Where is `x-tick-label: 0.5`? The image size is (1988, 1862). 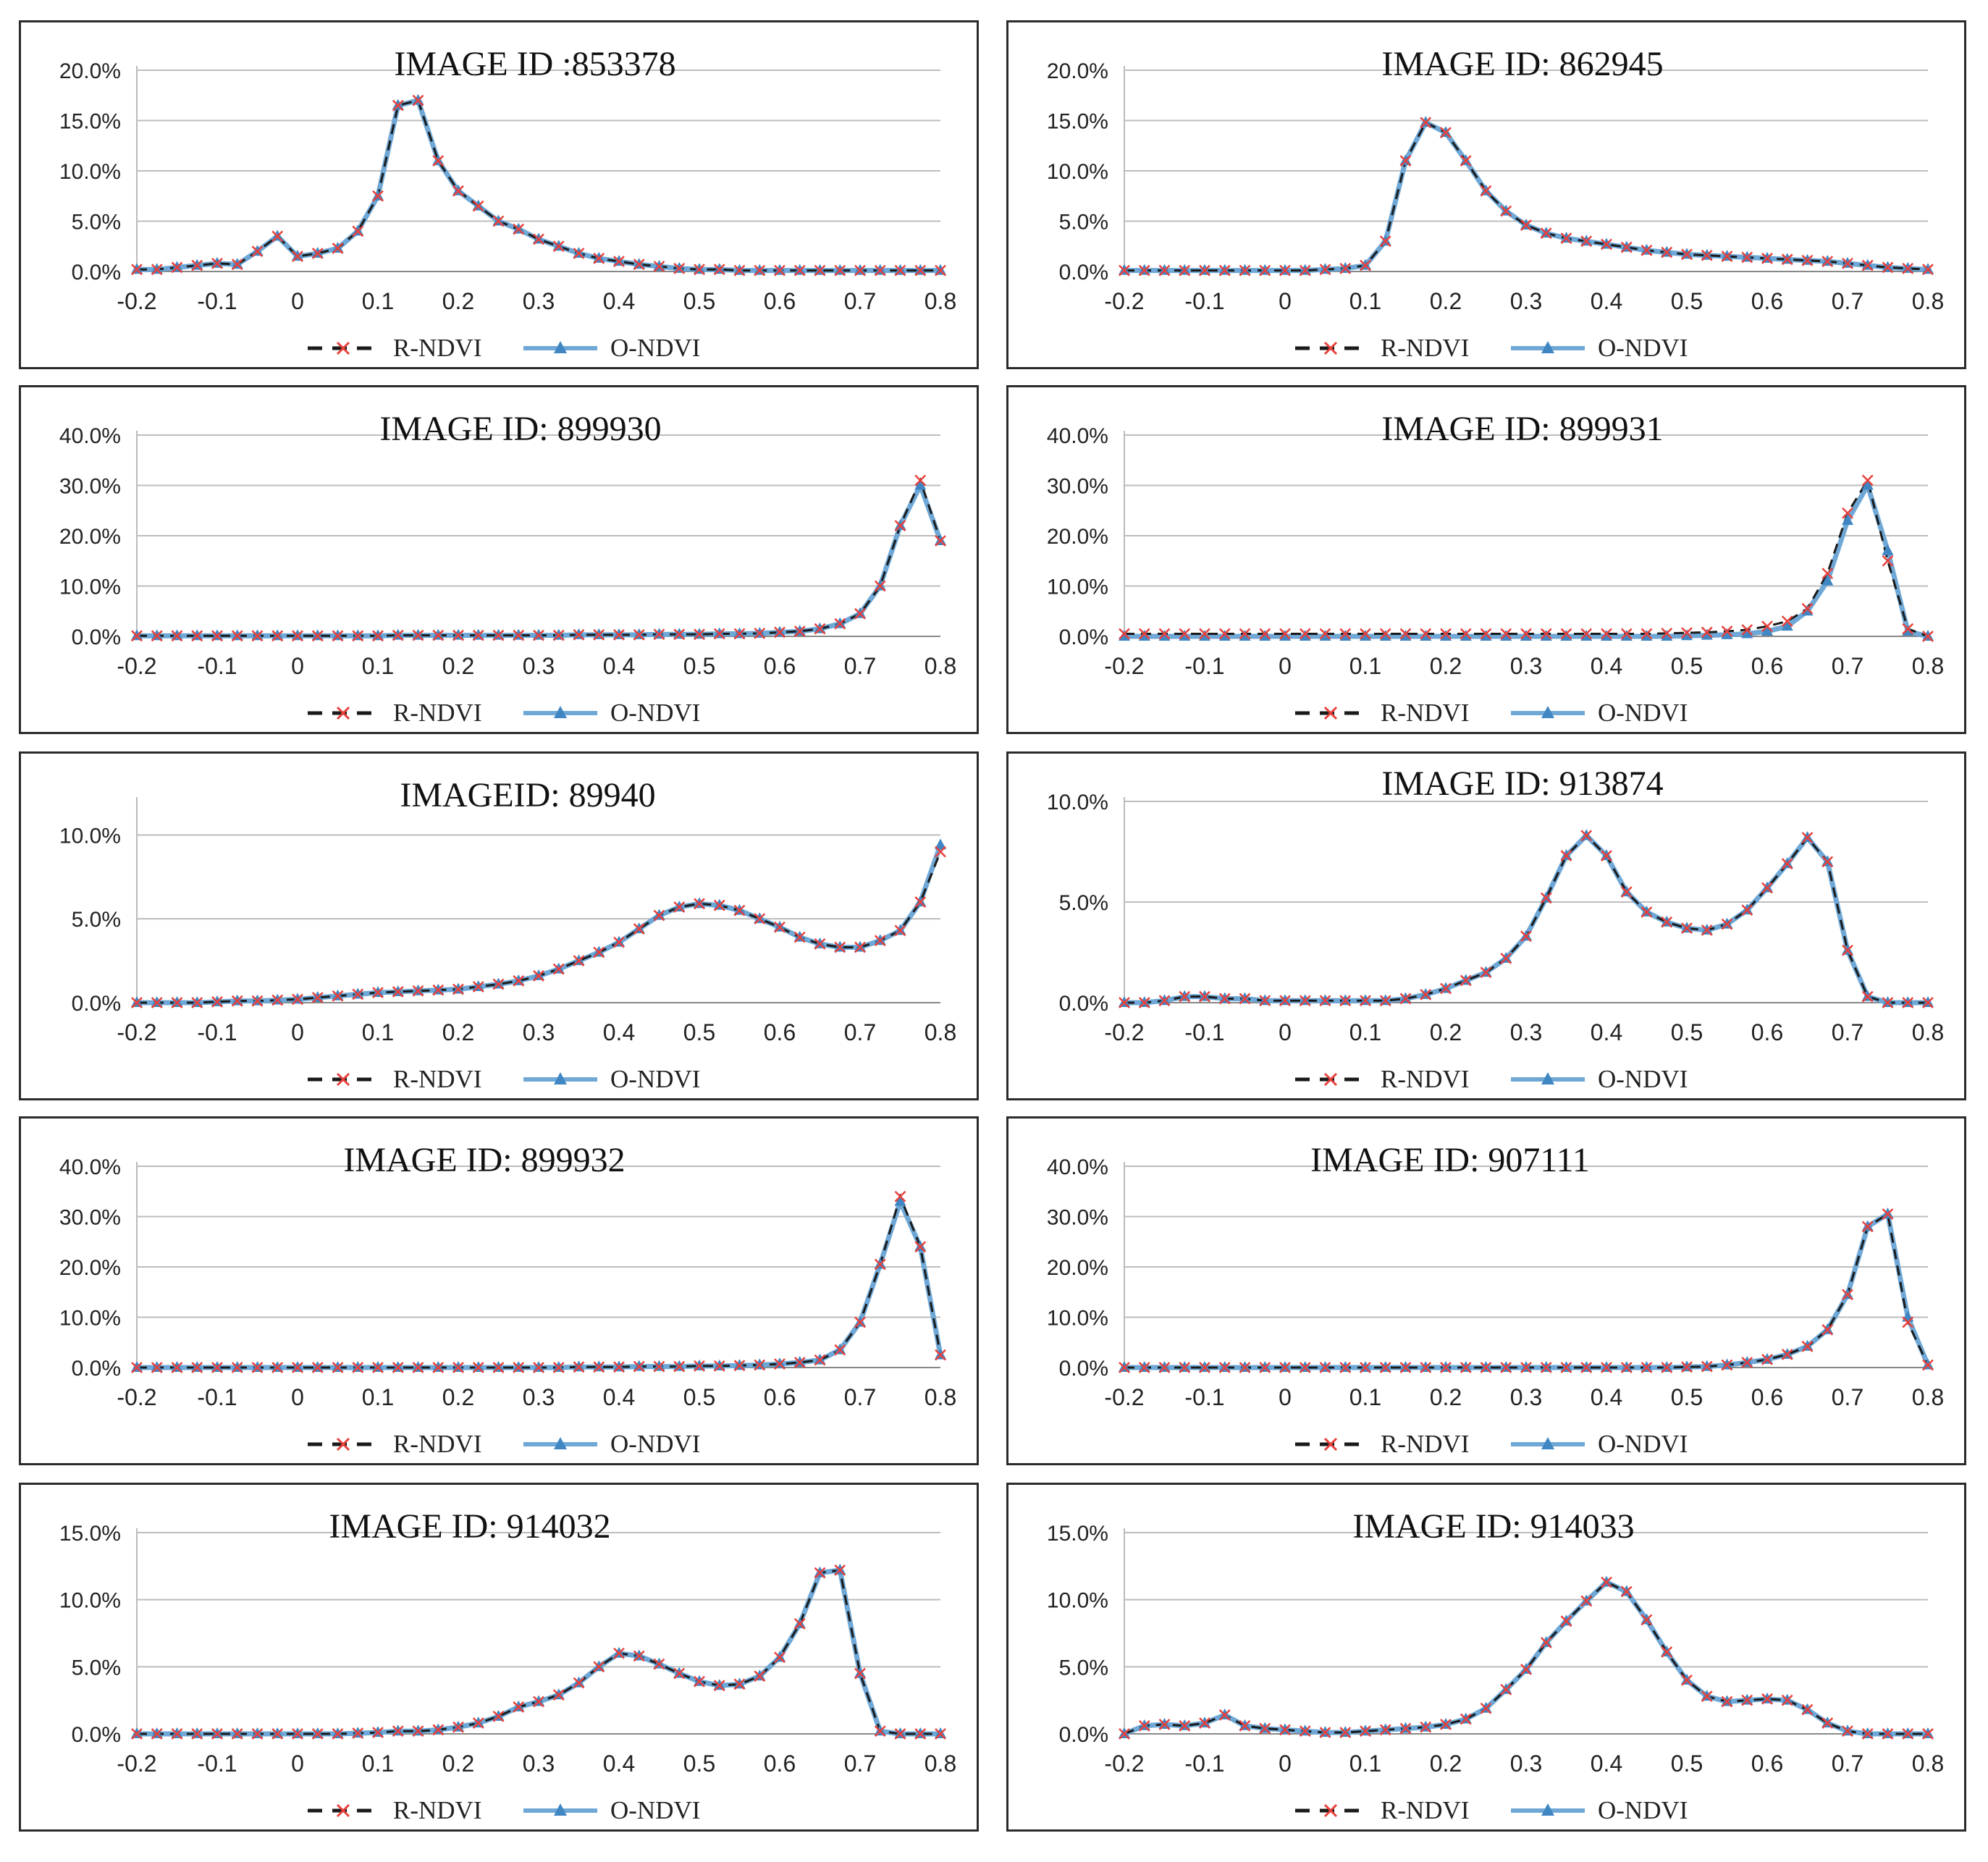
x-tick-label: 0.5 is located at coordinates (699, 1397).